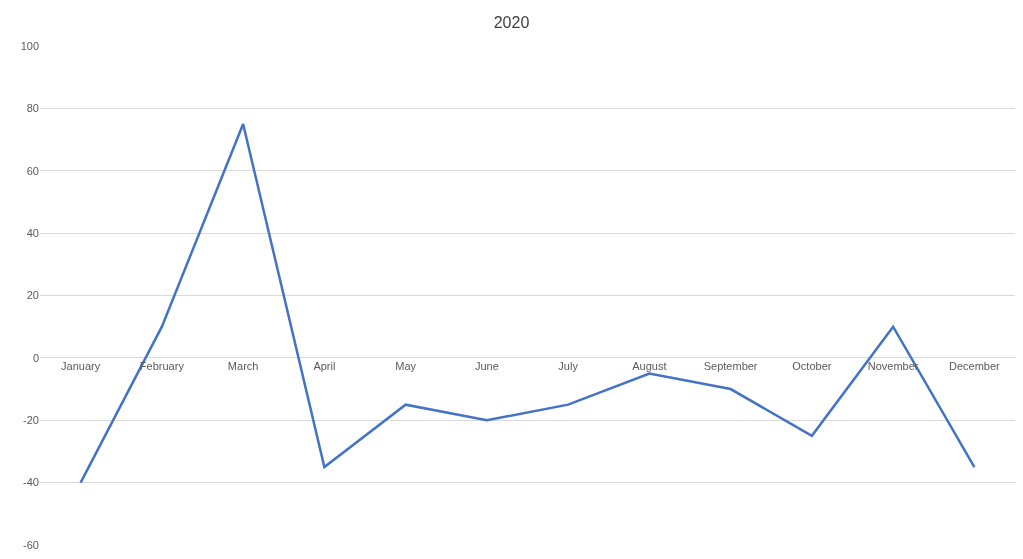 This screenshot has width=1023, height=559. Describe the element at coordinates (35, 357) in the screenshot. I see `y-tick-label: 0` at that location.